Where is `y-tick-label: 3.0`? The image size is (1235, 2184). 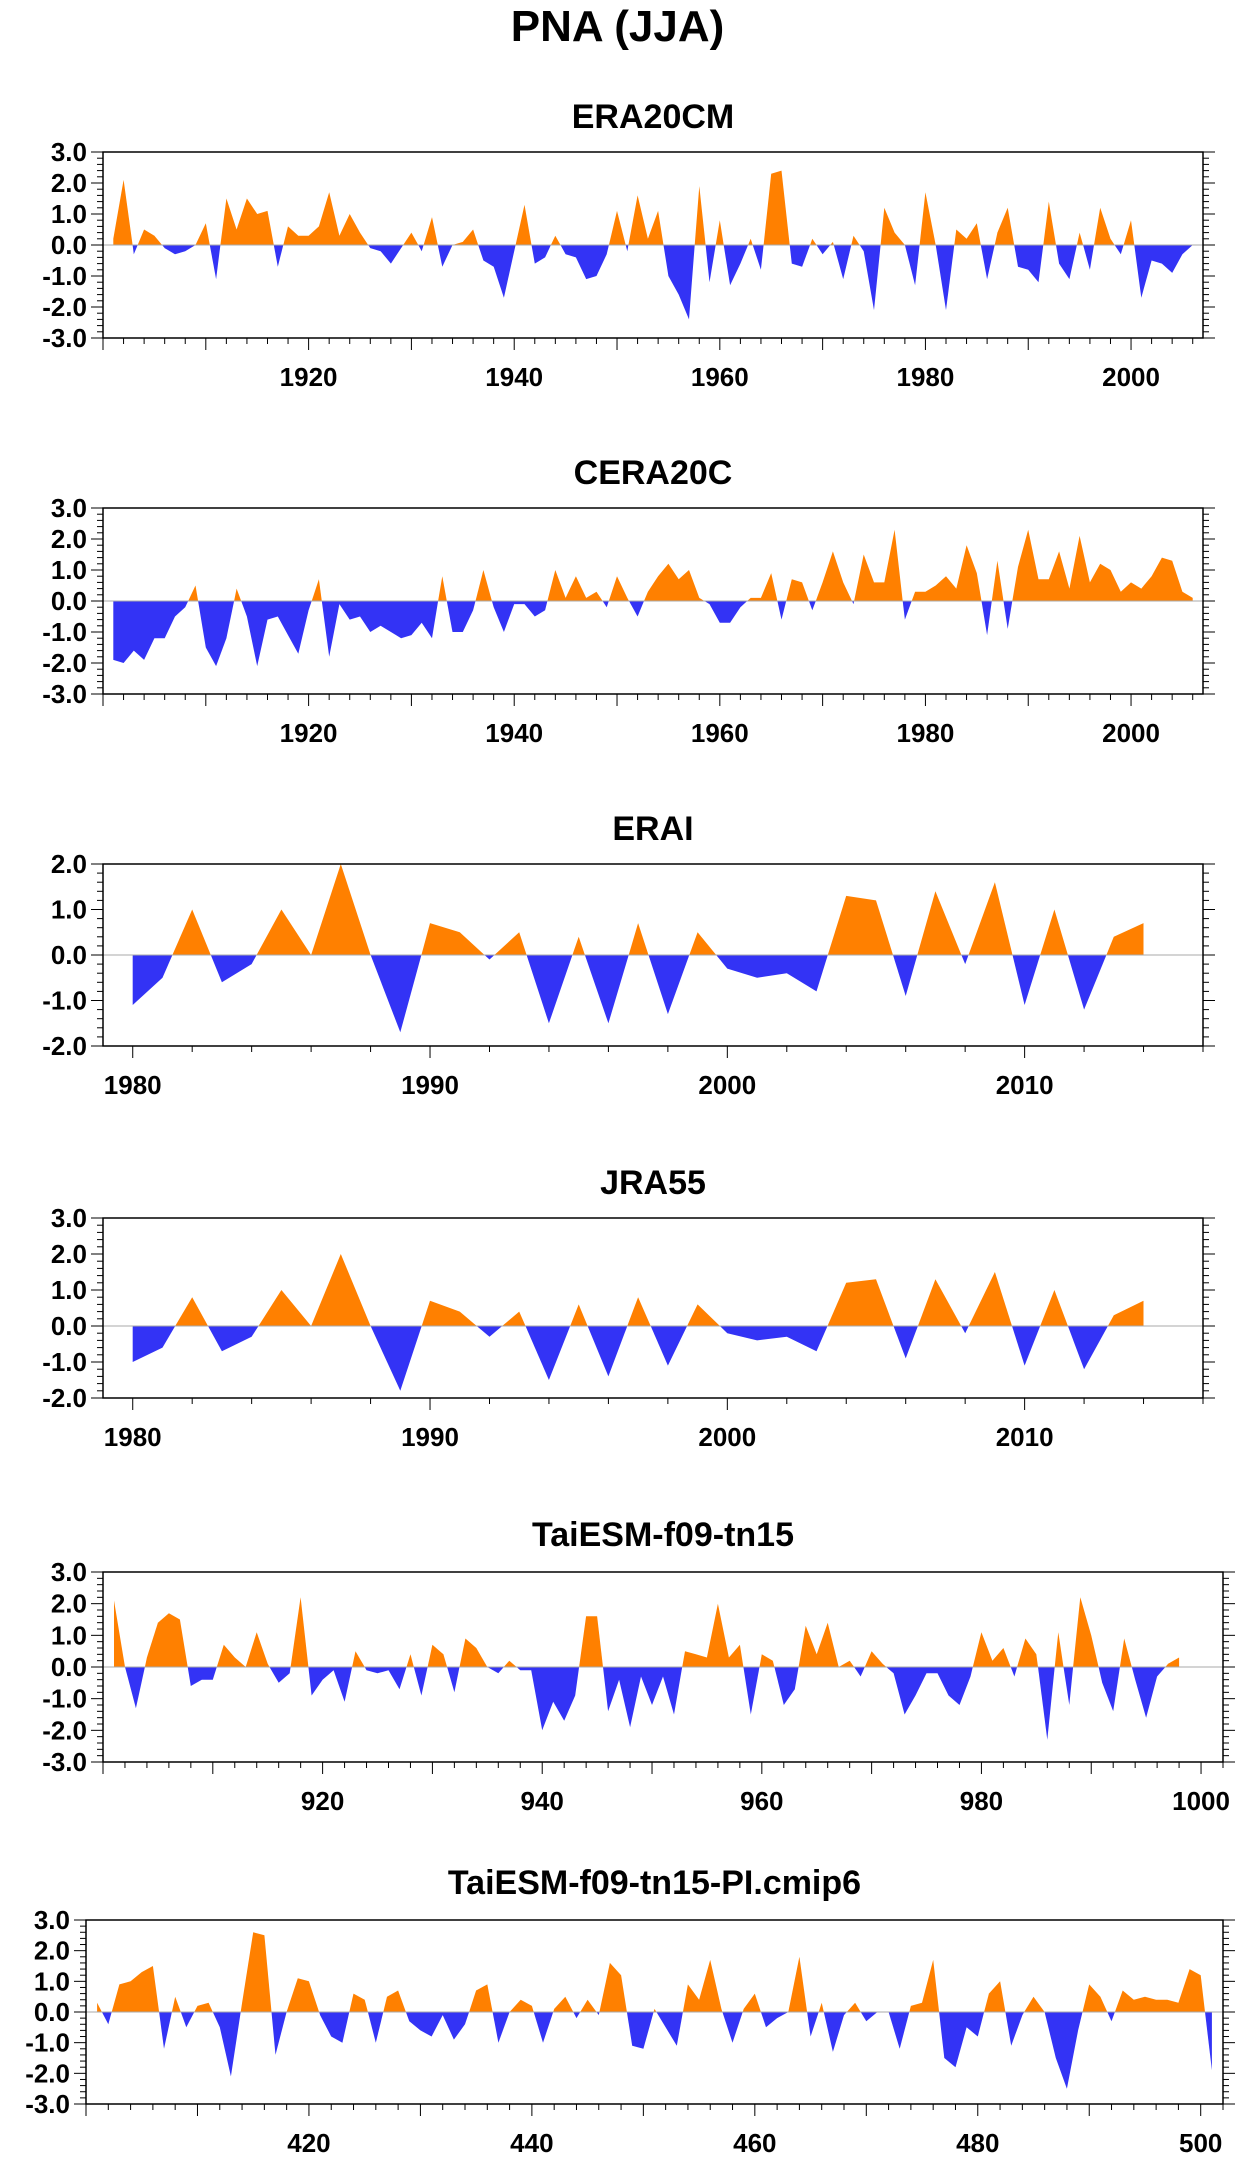 y-tick-label: 3.0 is located at coordinates (69, 1572).